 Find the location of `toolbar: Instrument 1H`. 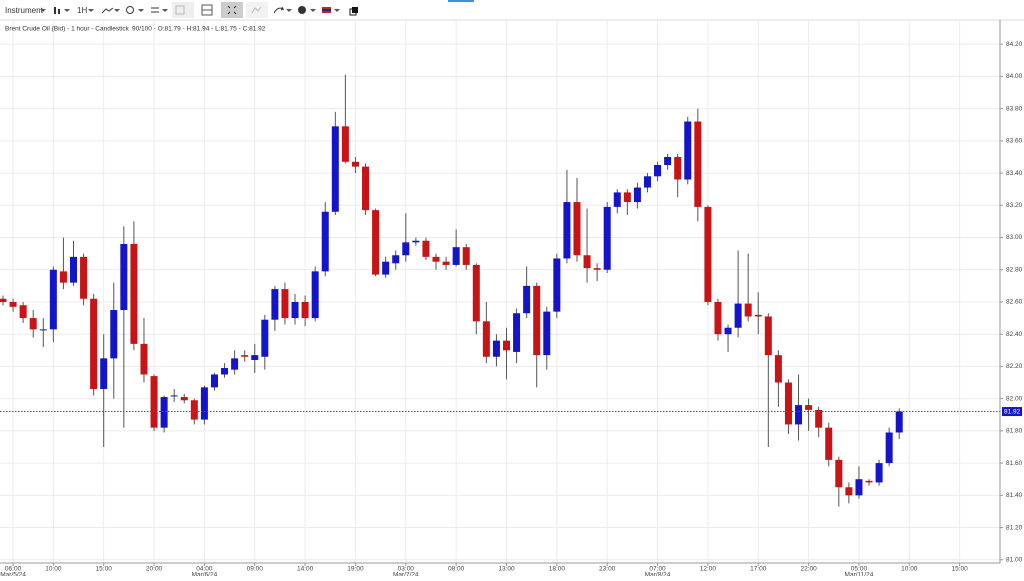

toolbar: Instrument 1H is located at coordinates (512, 10).